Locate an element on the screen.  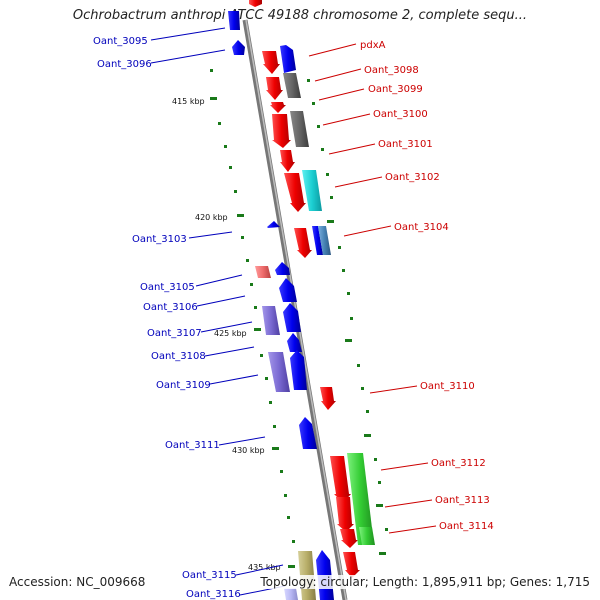
gene-label: Oant_3099 is located at coordinates (395, 89).